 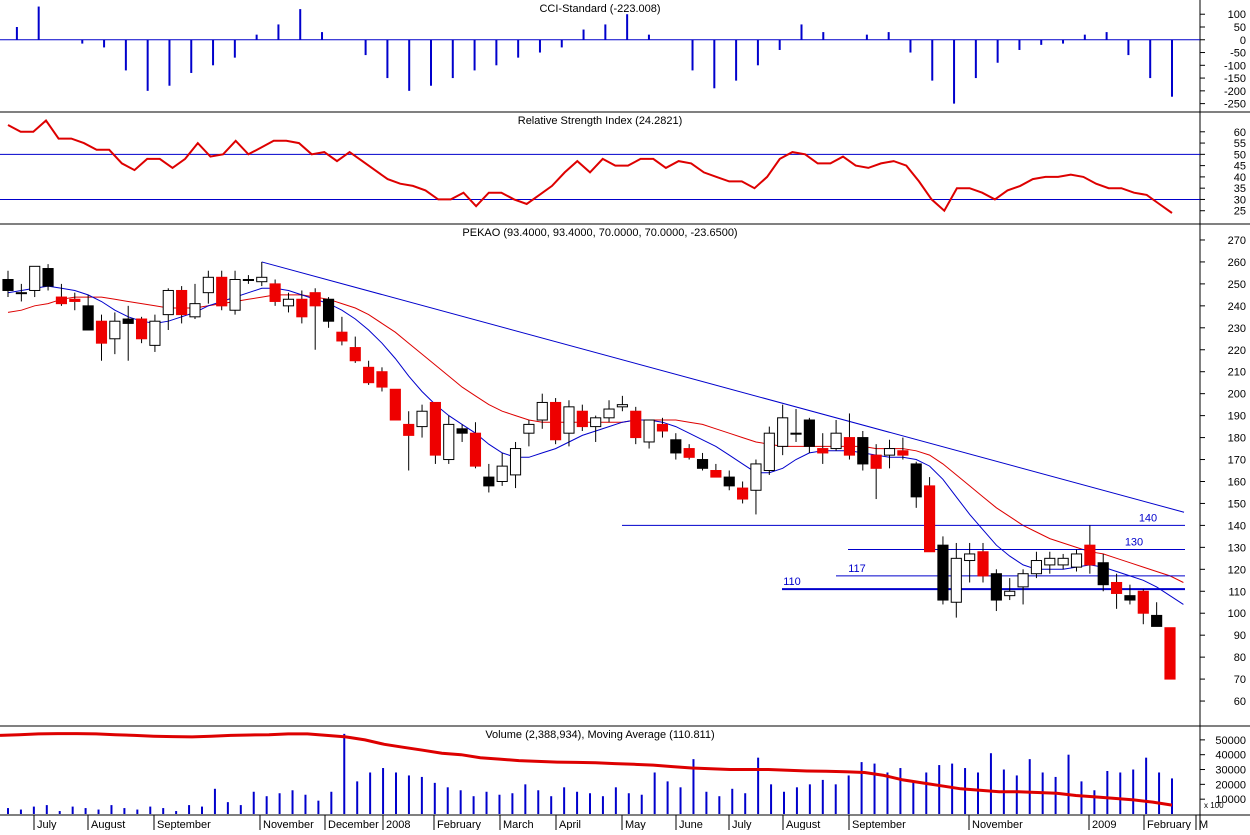 I want to click on x-tick-label: August, so click(x=108, y=824).